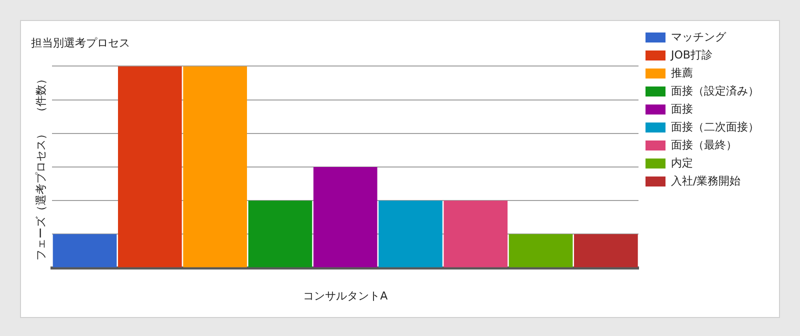 This screenshot has width=800, height=336. Describe the element at coordinates (706, 181) in the screenshot. I see `legend-label: 入社/業務開始` at that location.